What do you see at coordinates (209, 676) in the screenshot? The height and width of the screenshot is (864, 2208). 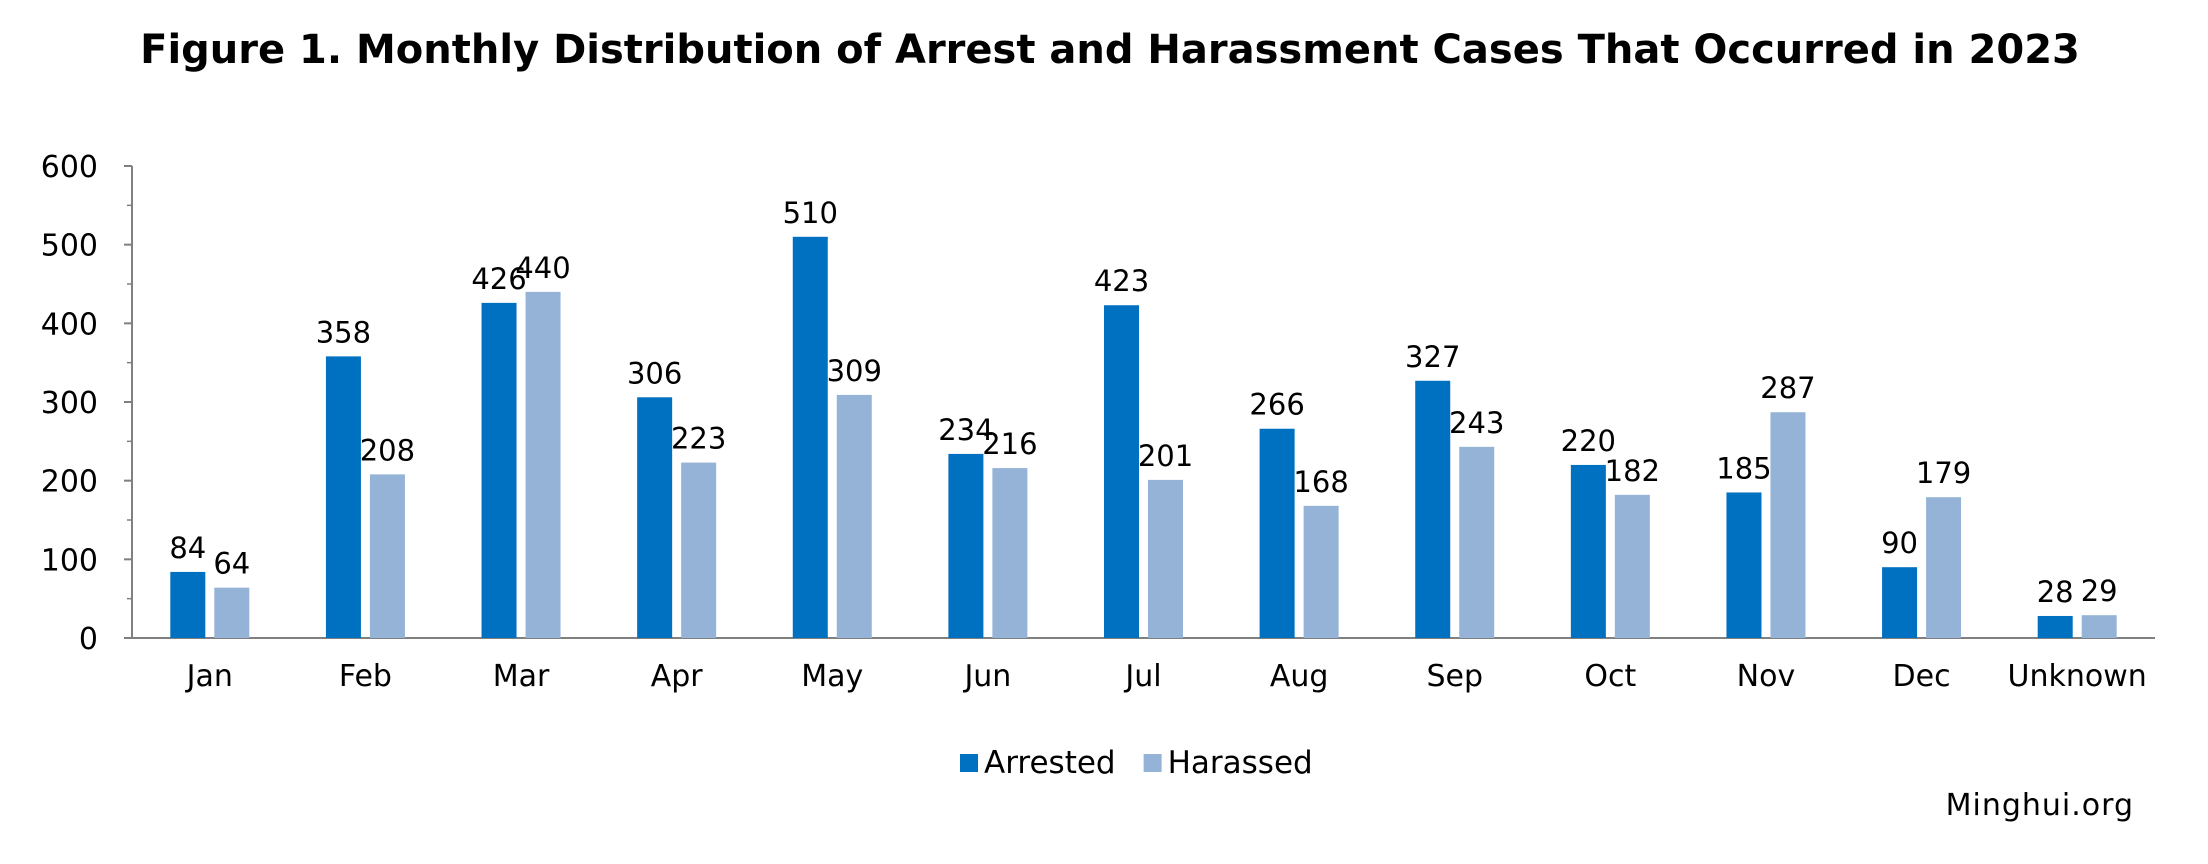 I see `x-tick-label: Jan` at bounding box center [209, 676].